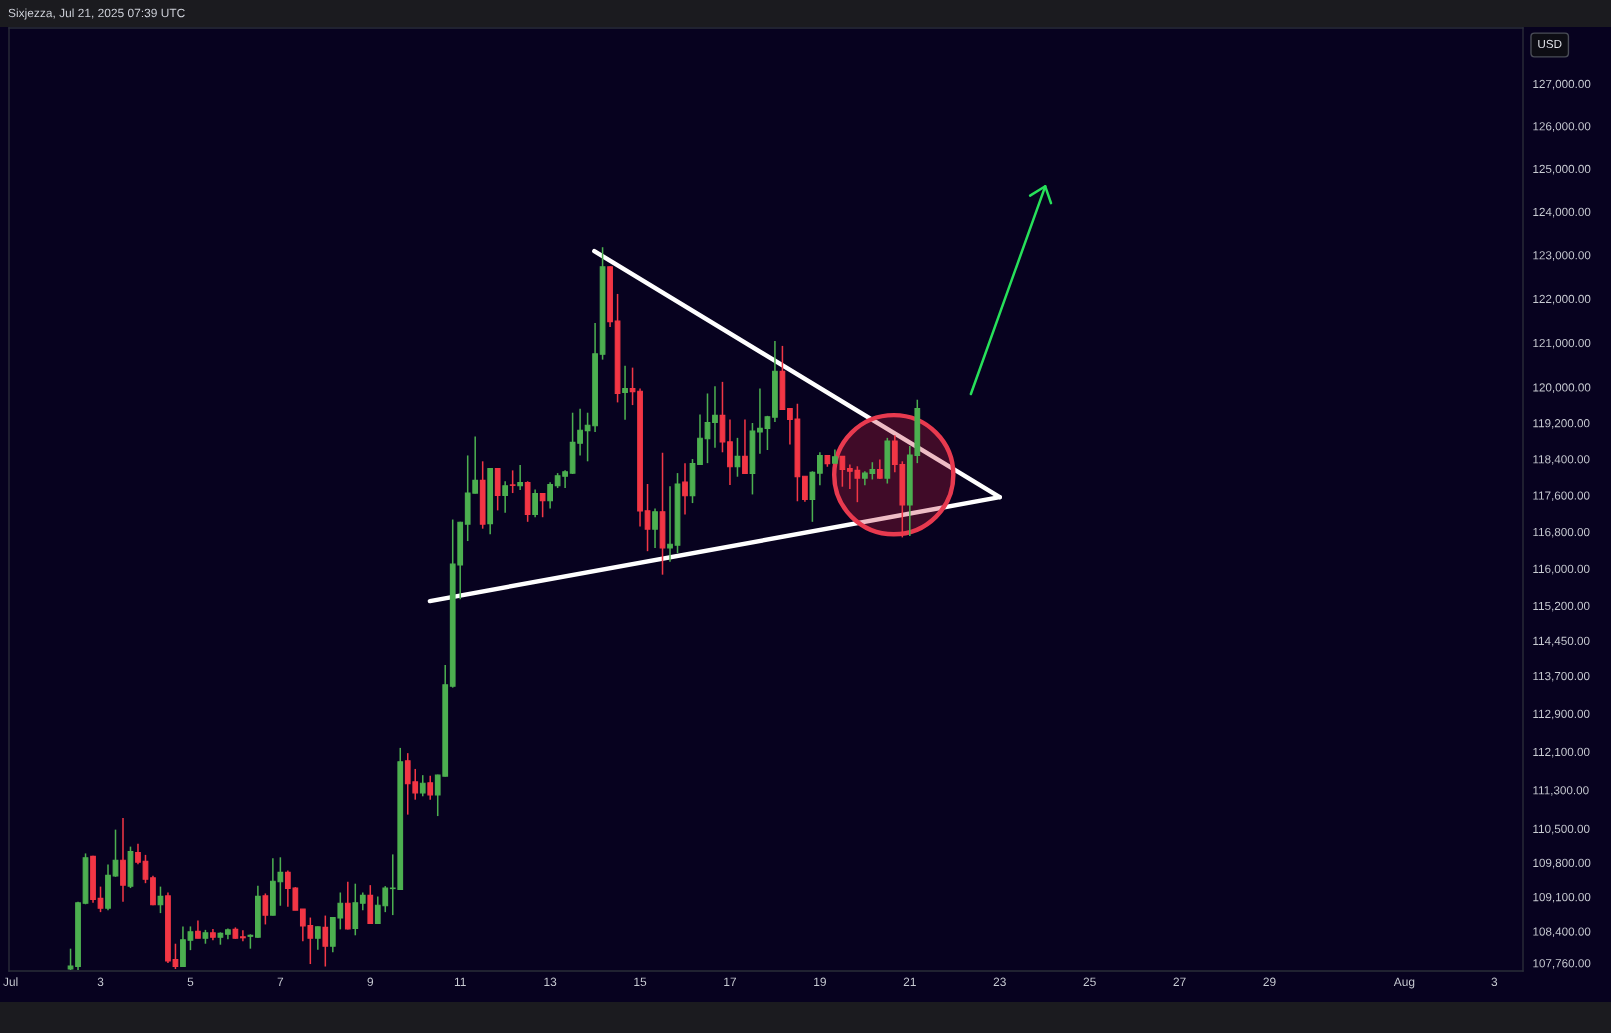  Describe the element at coordinates (909, 981) in the screenshot. I see `x-tick-label: 21` at that location.